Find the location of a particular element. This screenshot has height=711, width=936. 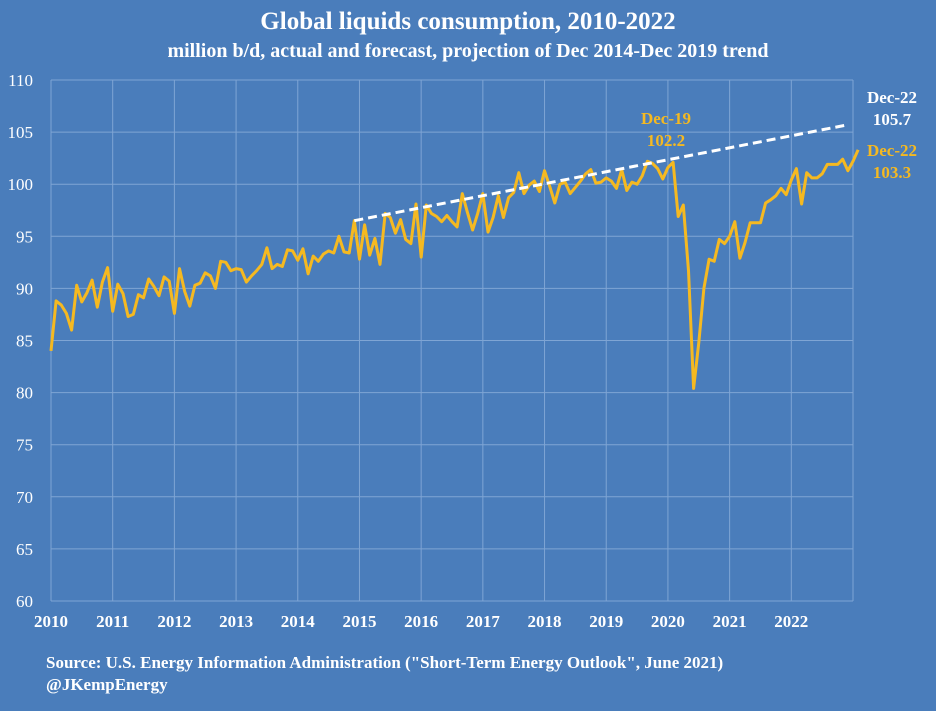

x-tick-label: 2017 is located at coordinates (483, 621).